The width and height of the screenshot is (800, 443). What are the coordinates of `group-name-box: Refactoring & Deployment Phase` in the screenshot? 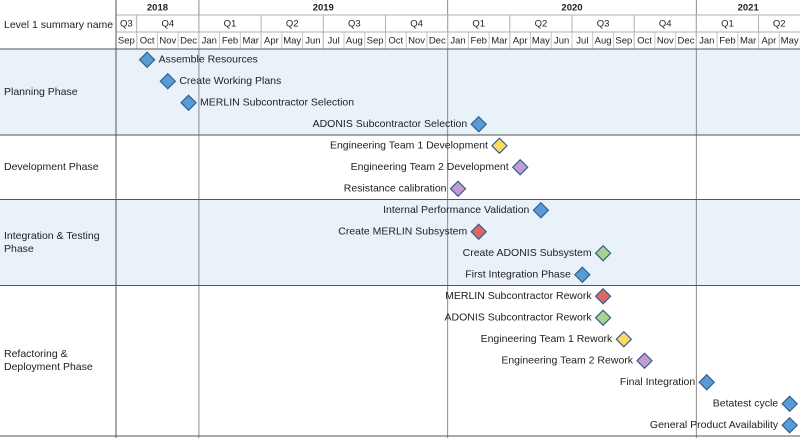 It's located at (48, 360).